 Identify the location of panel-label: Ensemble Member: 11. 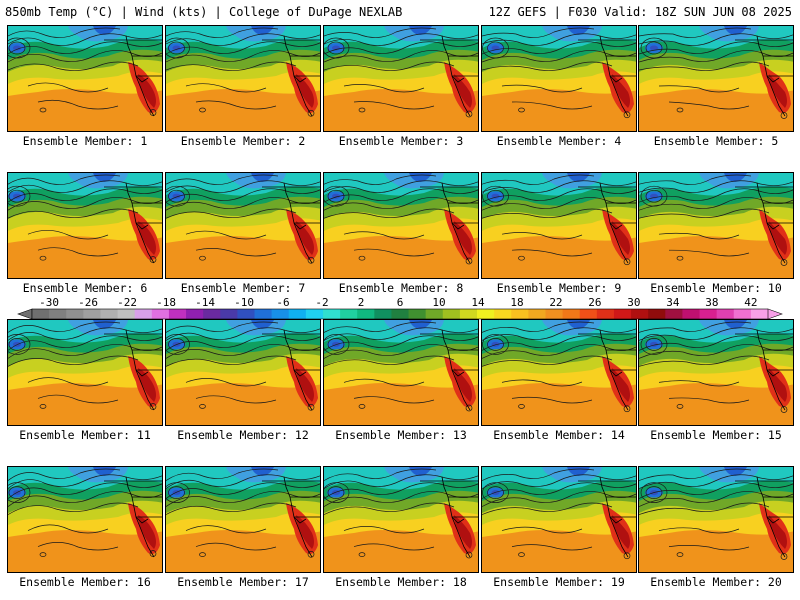
(85, 435).